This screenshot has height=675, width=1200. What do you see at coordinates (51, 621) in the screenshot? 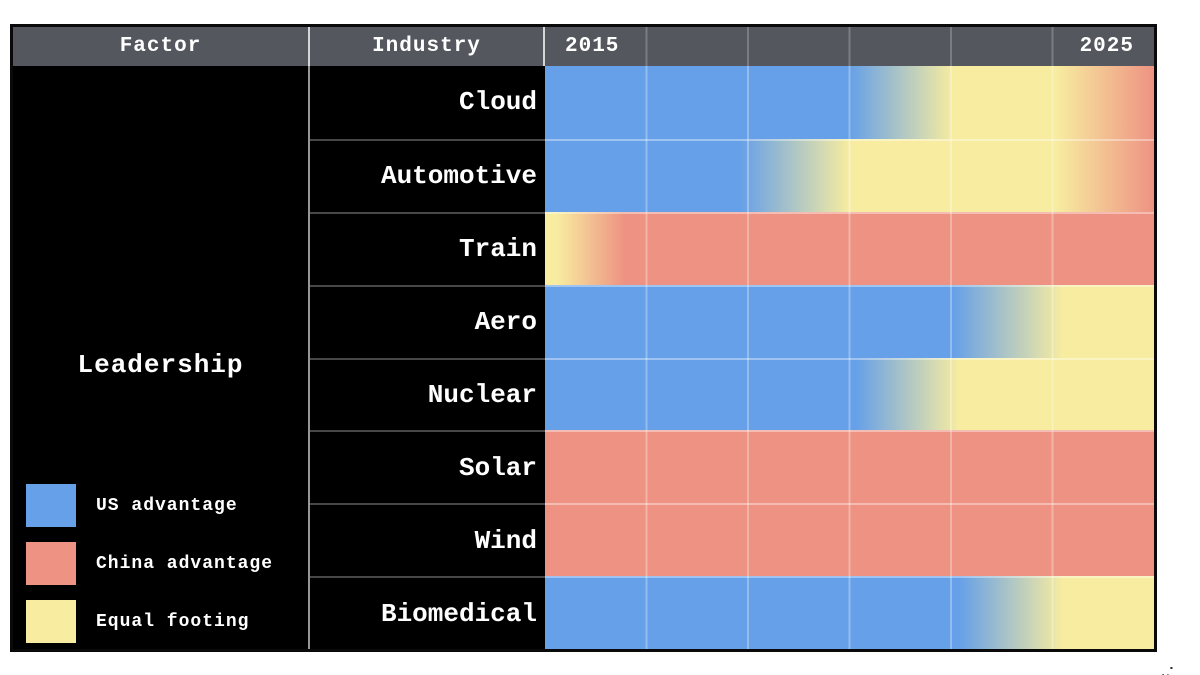
I see `legend-swatch-equal` at bounding box center [51, 621].